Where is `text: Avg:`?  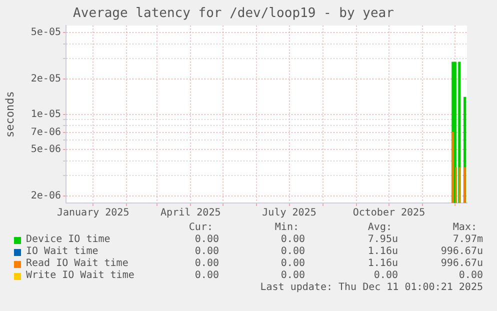 text: Avg: is located at coordinates (380, 228).